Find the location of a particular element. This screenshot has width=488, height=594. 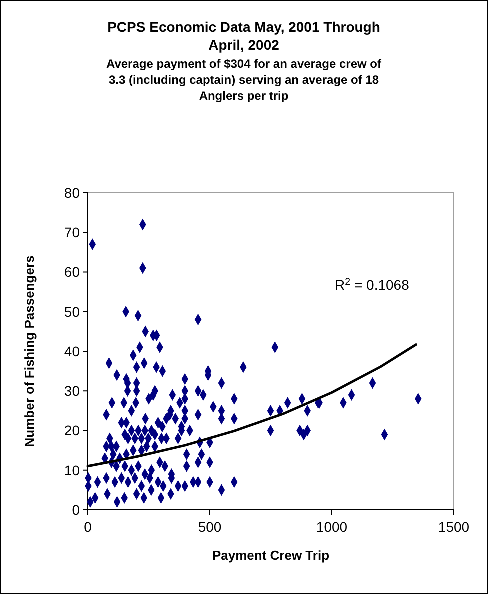

y-tick-label: 40 is located at coordinates (72, 351).